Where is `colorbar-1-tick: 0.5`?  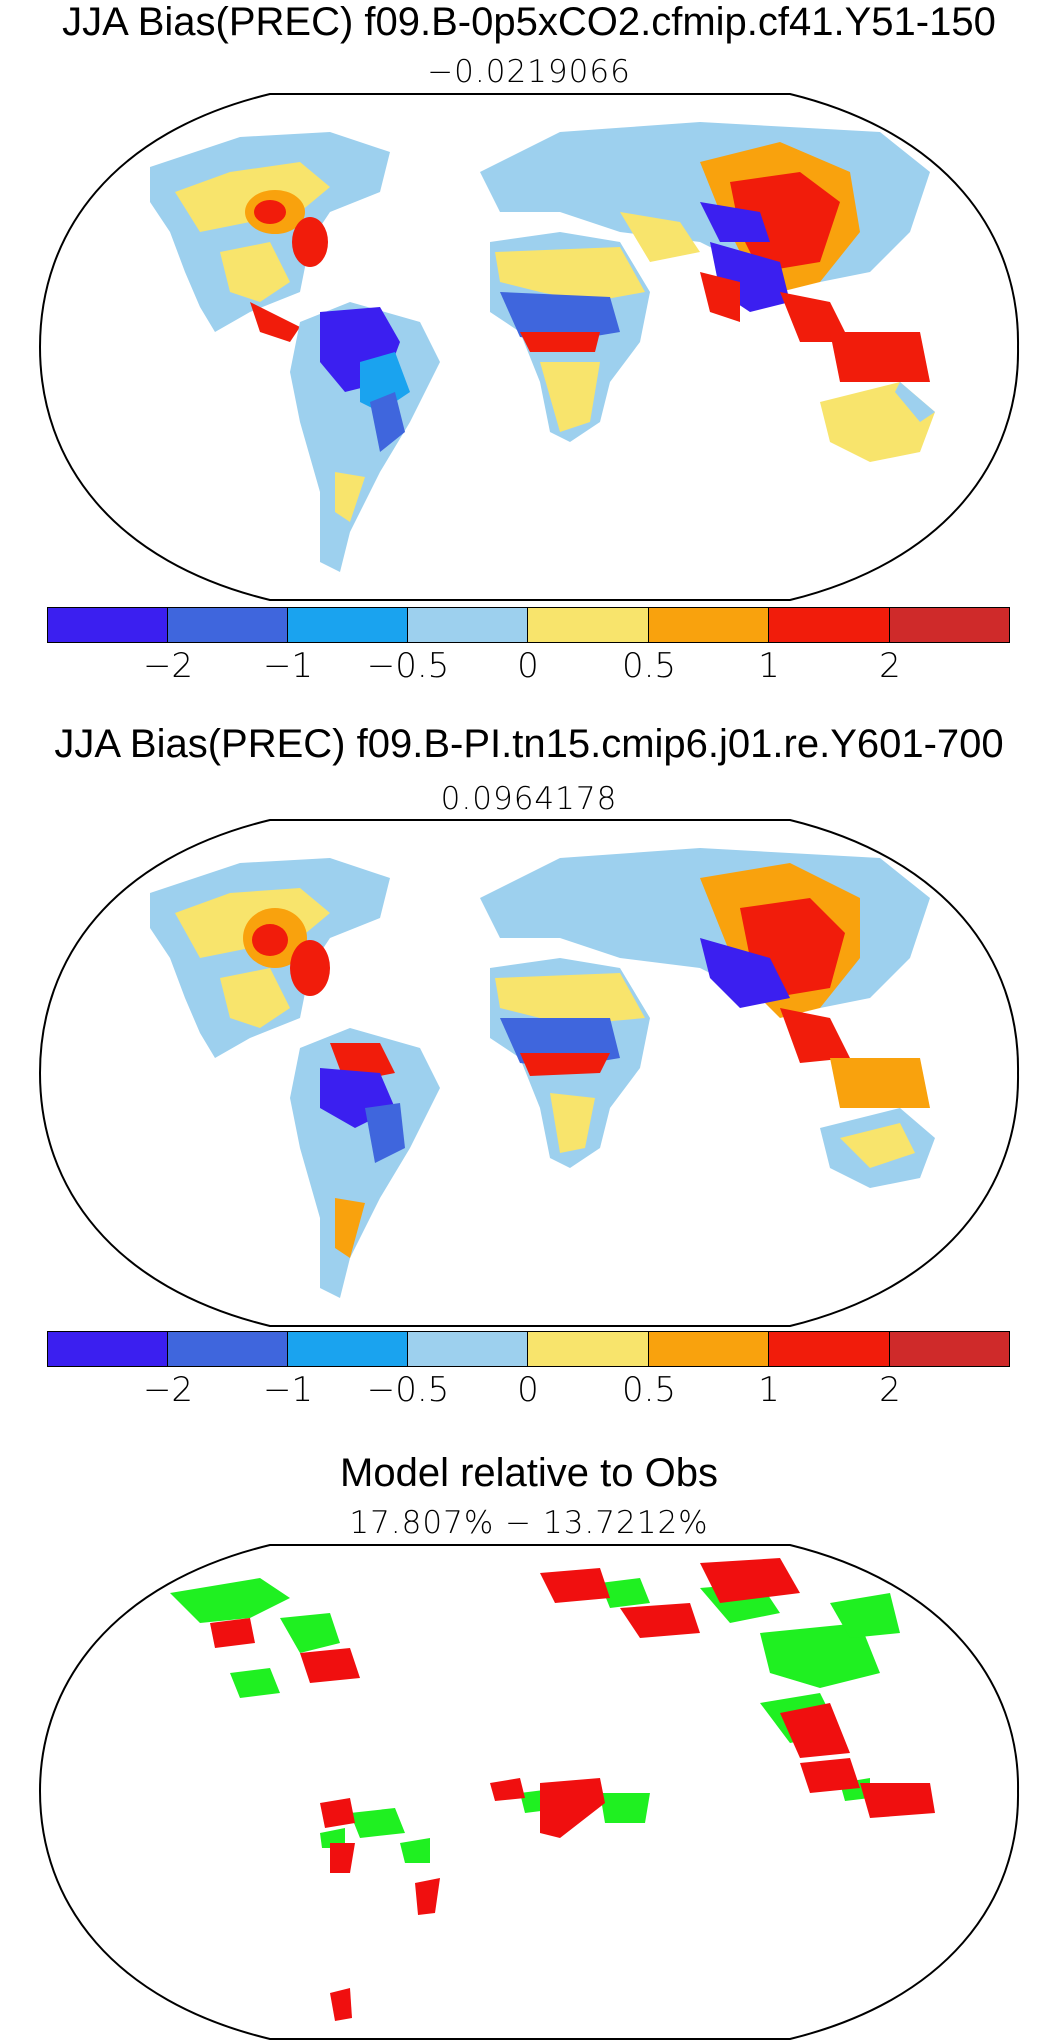
colorbar-1-tick: 0.5 is located at coordinates (649, 666).